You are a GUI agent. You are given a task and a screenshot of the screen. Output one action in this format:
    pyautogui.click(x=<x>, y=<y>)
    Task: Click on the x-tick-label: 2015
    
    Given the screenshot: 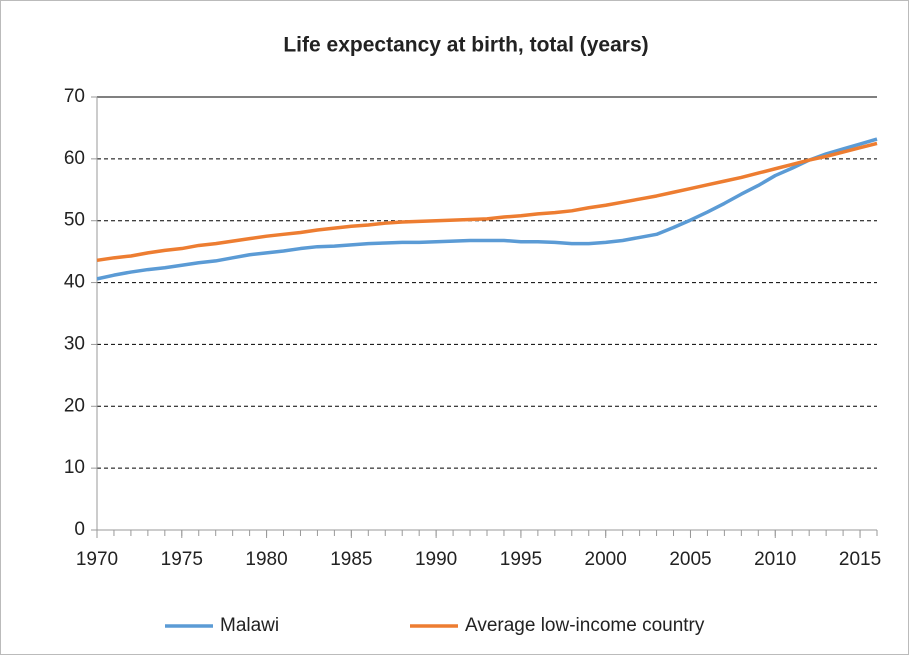 What is the action you would take?
    pyautogui.click(x=860, y=559)
    